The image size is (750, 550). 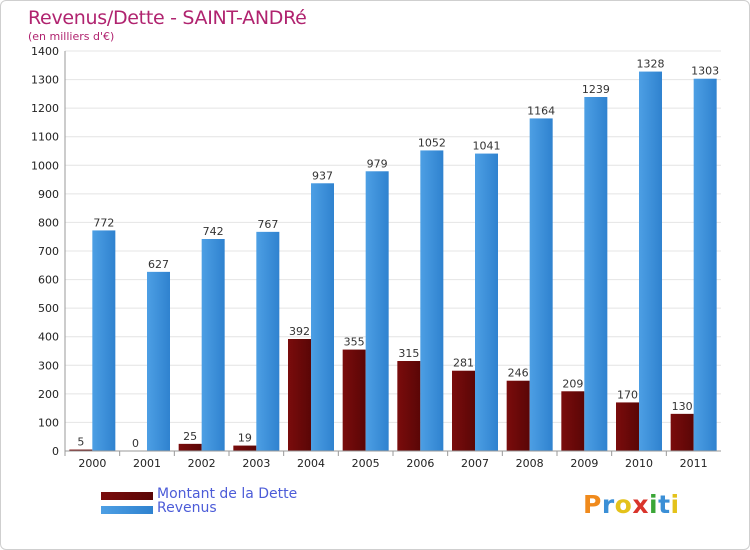 I want to click on dette-value-2001: 0, so click(x=135, y=443).